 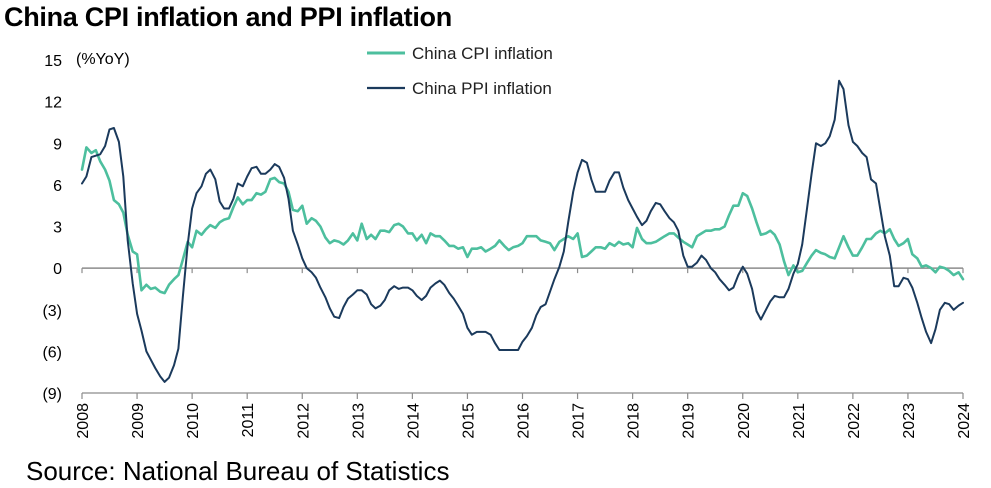 What do you see at coordinates (53, 103) in the screenshot?
I see `y-tick-label: 12` at bounding box center [53, 103].